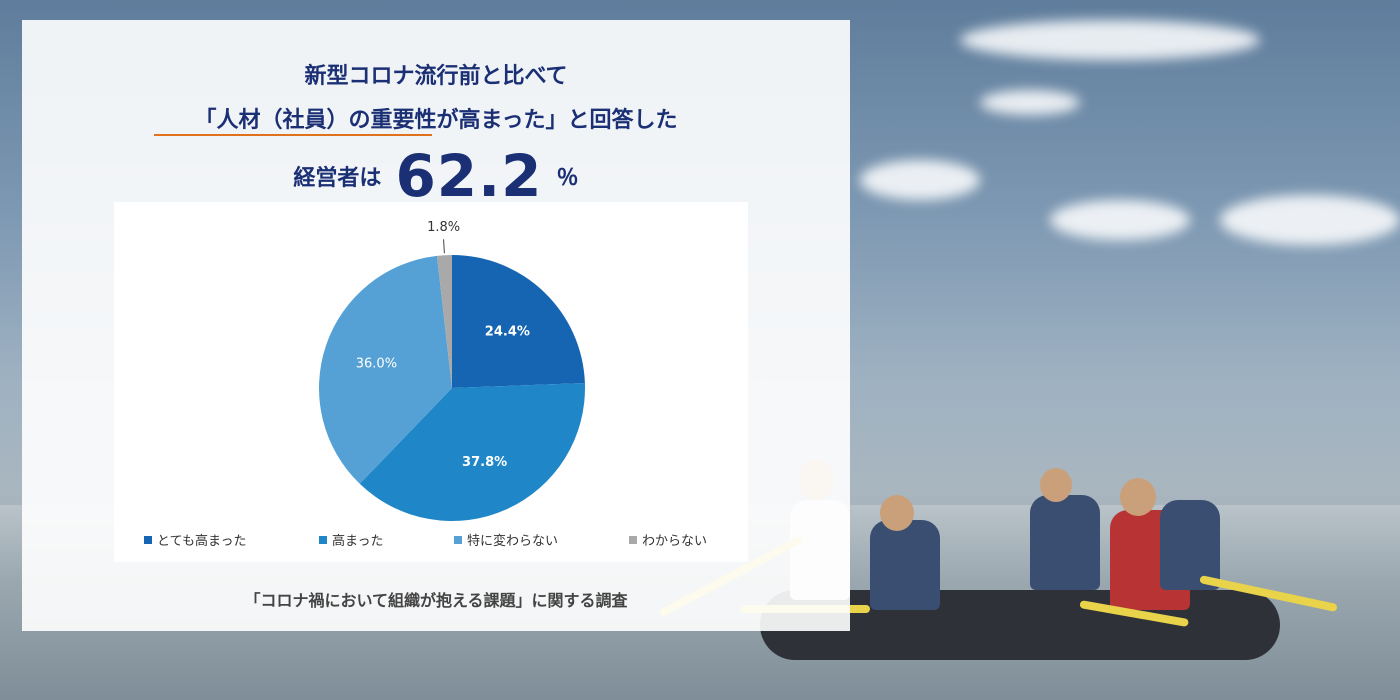 The width and height of the screenshot is (1400, 700). What do you see at coordinates (443, 227) in the screenshot?
I see `slice-label-3: 1.8%` at bounding box center [443, 227].